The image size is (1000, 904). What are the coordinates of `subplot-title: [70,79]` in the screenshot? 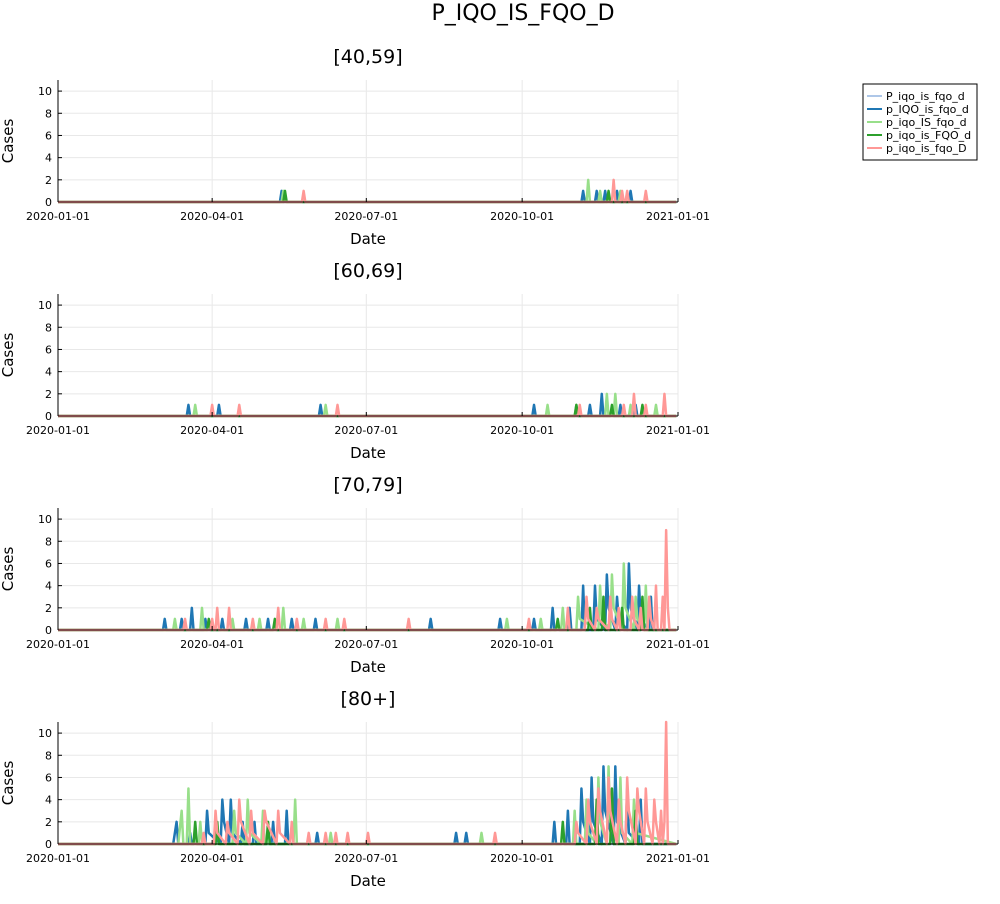 It's located at (367, 485).